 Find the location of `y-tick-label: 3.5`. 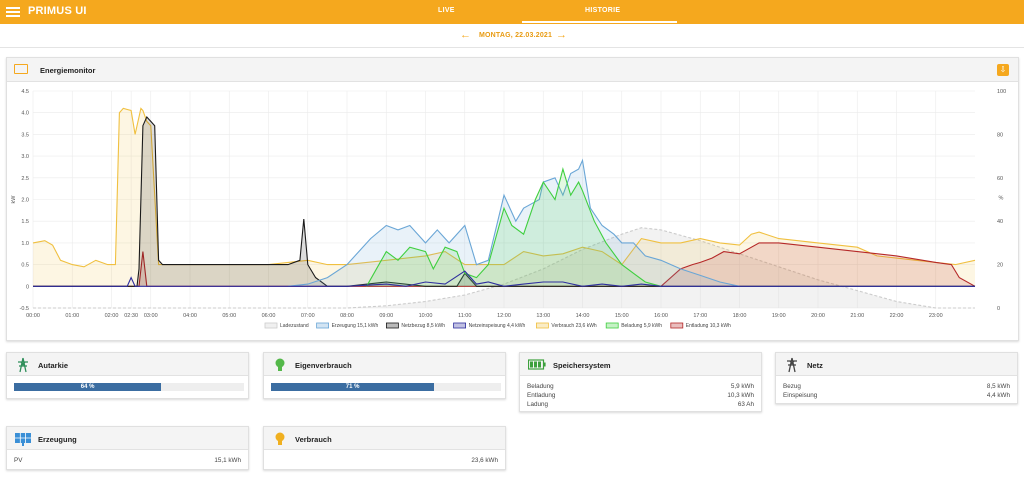

y-tick-label: 3.5 is located at coordinates (25, 135).